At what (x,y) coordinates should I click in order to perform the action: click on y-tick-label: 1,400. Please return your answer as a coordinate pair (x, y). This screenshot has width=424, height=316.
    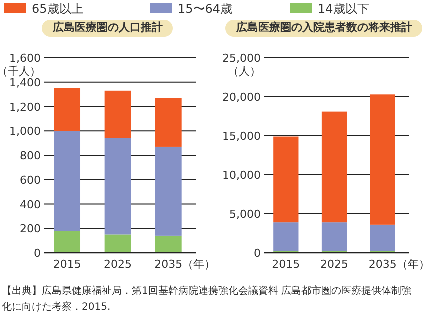
    Looking at the image, I should click on (25, 83).